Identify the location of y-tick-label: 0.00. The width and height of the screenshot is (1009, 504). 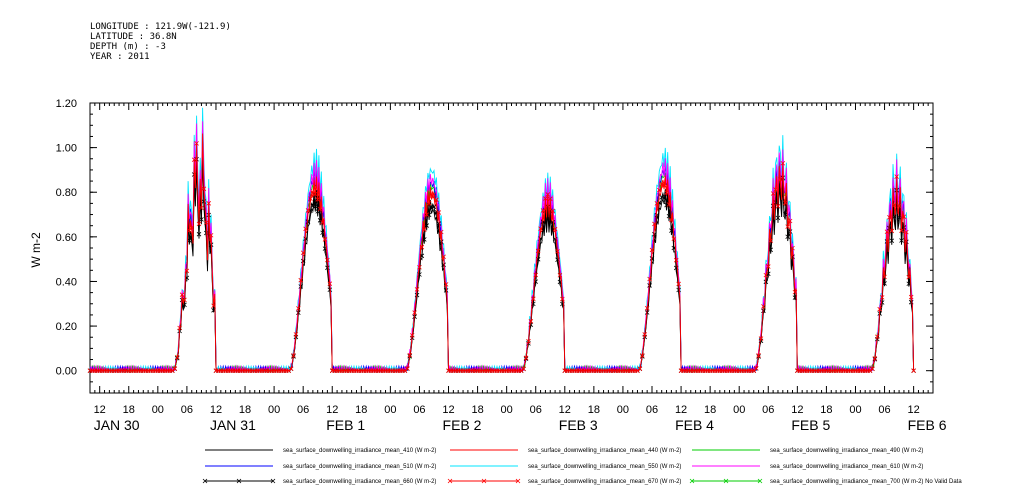
(66, 372).